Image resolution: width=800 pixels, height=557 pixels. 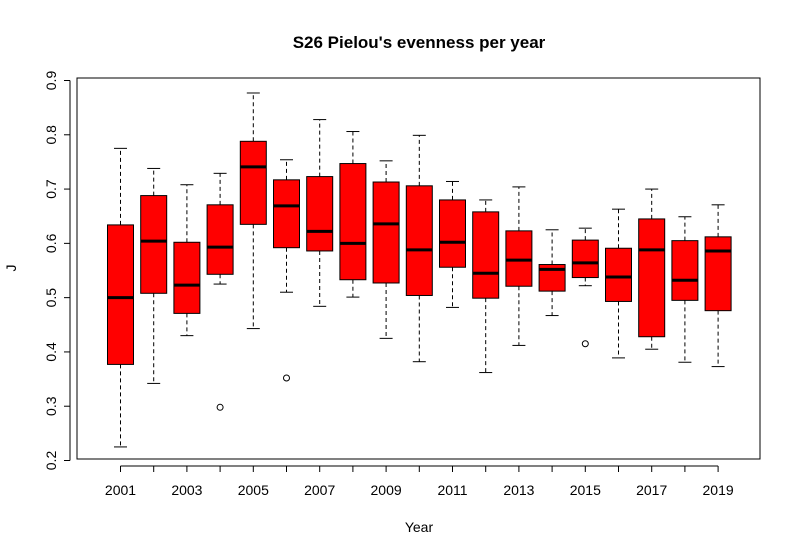 I want to click on y-tick-label: 0.9, so click(x=51, y=81).